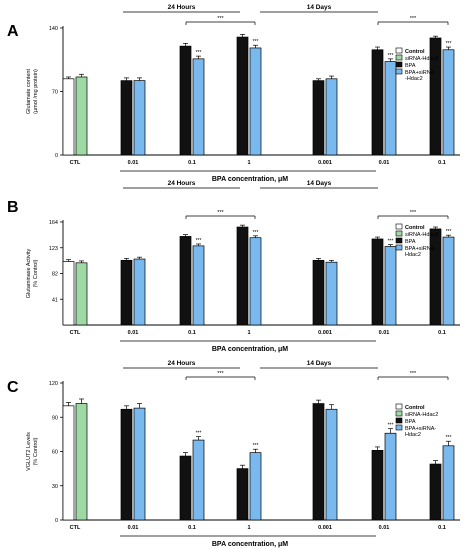 The width and height of the screenshot is (467, 550). What do you see at coordinates (415, 52) in the screenshot?
I see `legend-label: Control` at bounding box center [415, 52].